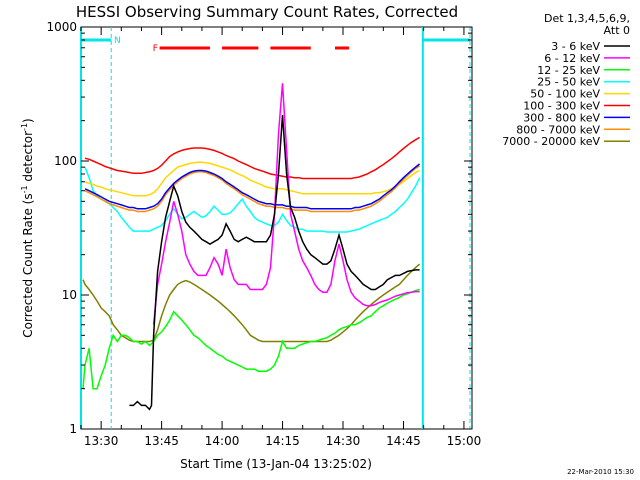 The image size is (640, 480). I want to click on y-axis-label: Corrected Count Rate (s-1 detector-1), so click(27, 227).